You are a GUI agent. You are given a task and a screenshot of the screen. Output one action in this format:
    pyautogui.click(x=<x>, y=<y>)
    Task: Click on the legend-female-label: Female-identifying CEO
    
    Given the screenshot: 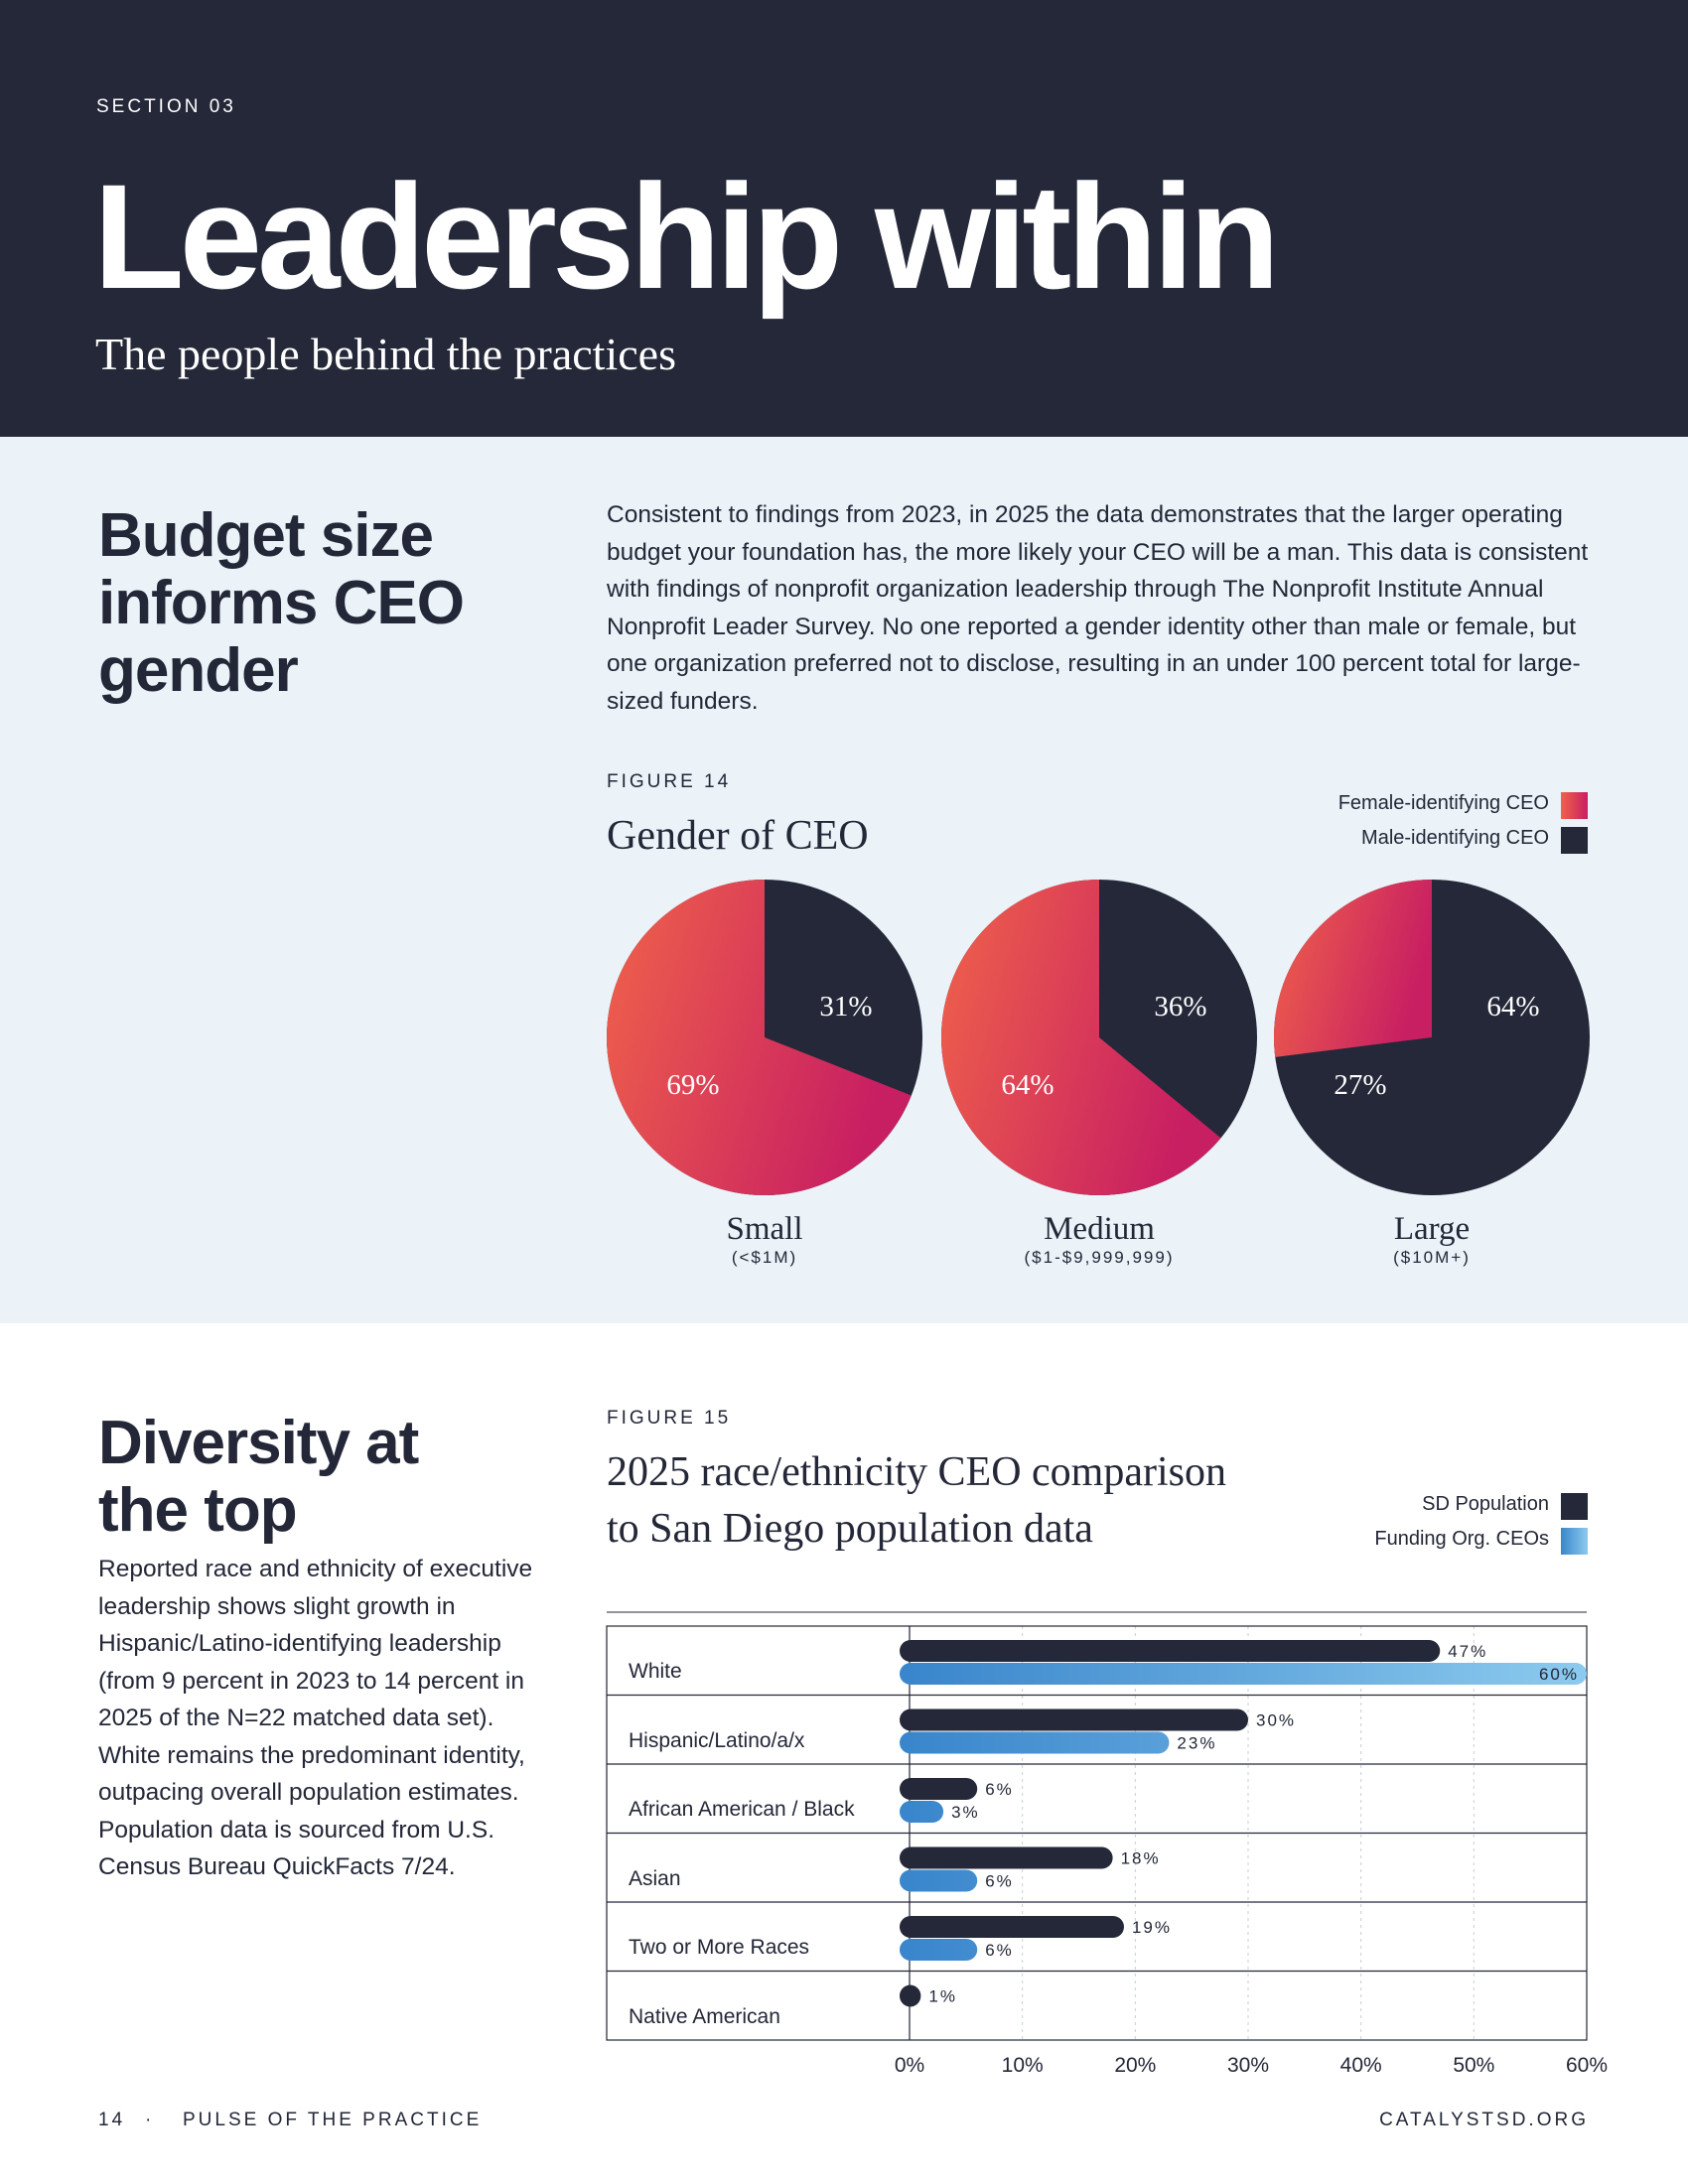 What is the action you would take?
    pyautogui.click(x=1443, y=803)
    